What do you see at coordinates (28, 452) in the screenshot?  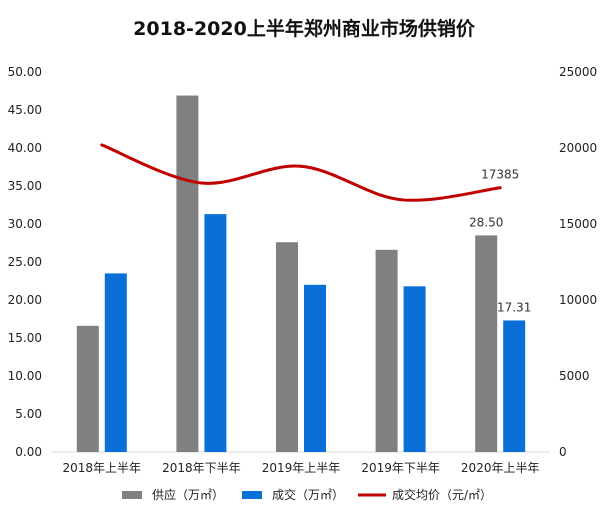 I see `y-left-tick-label: 0.00` at bounding box center [28, 452].